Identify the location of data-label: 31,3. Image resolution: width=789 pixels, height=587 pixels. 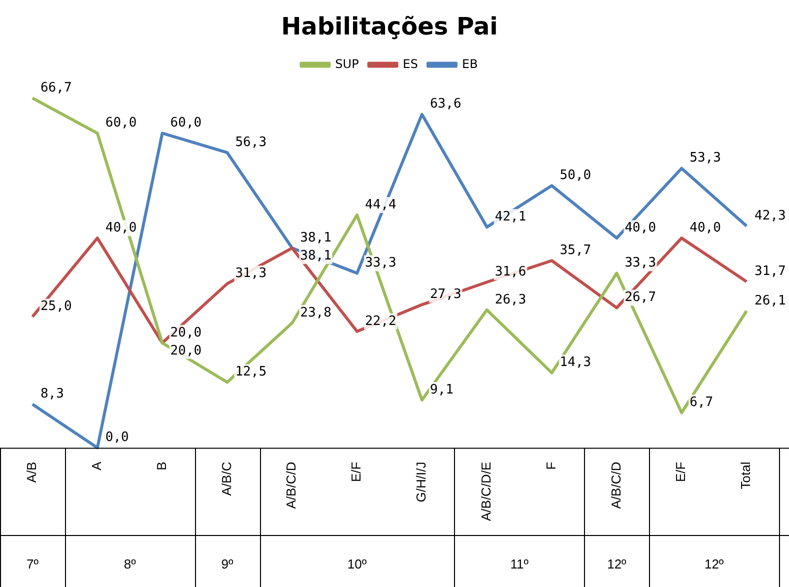
(251, 274).